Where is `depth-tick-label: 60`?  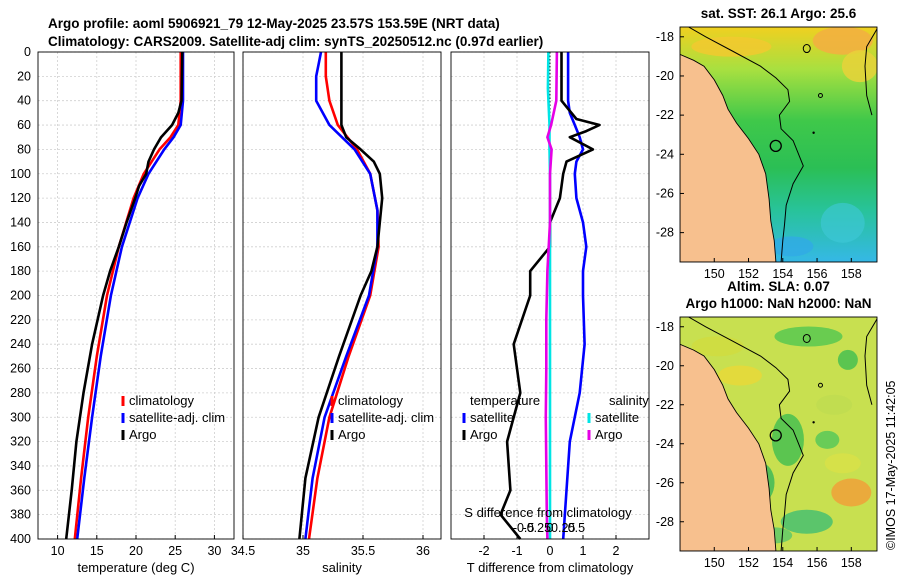 depth-tick-label: 60 is located at coordinates (24, 125).